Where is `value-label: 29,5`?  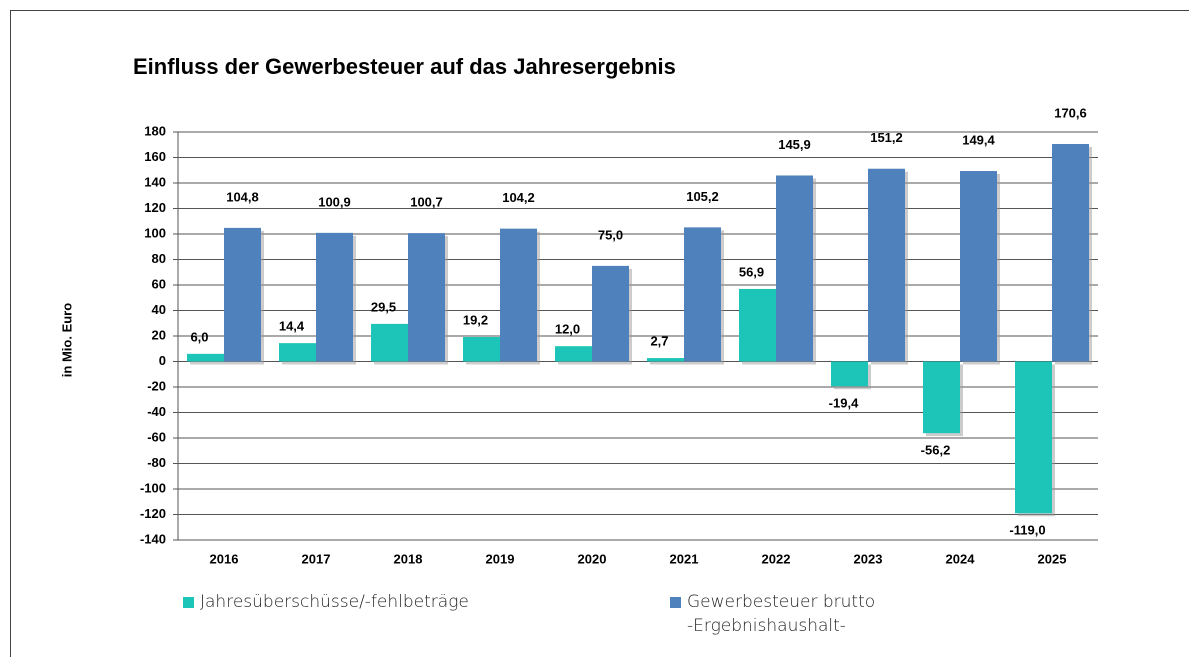 value-label: 29,5 is located at coordinates (383, 306).